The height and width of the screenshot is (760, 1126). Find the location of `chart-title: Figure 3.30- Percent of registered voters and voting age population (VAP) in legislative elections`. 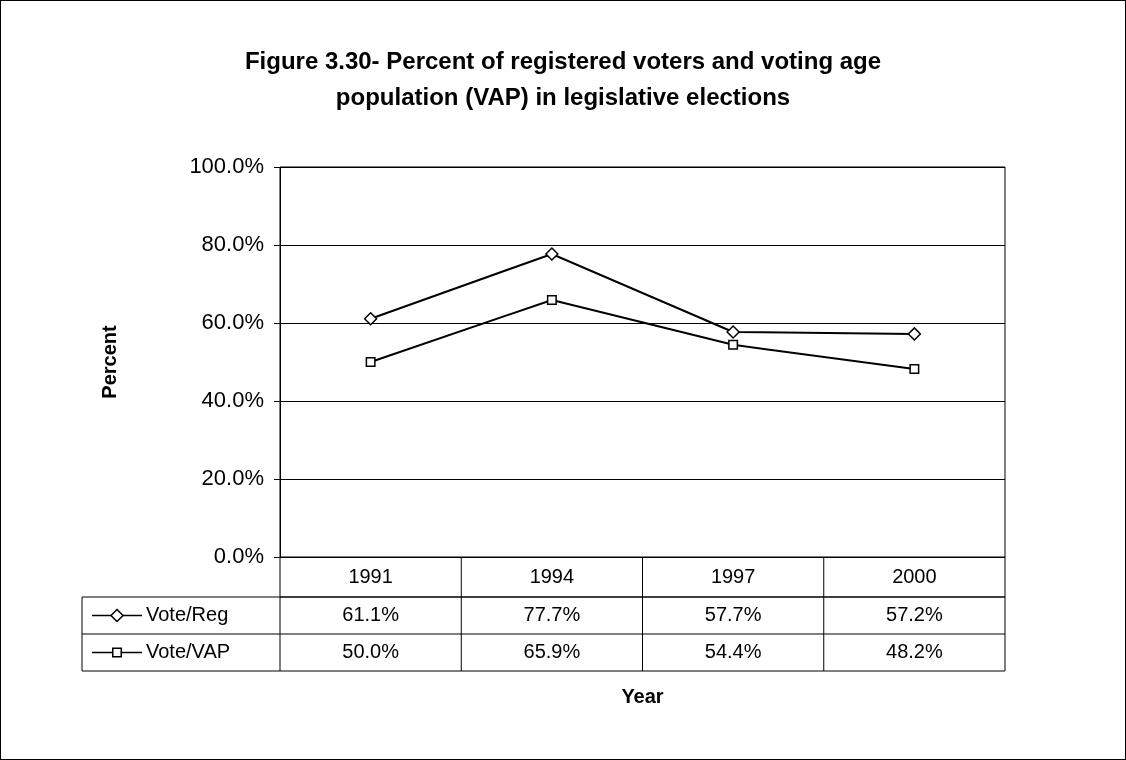

chart-title: Figure 3.30- Percent of registered voters and voting age population (VAP) in legislative elections is located at coordinates (563, 78).